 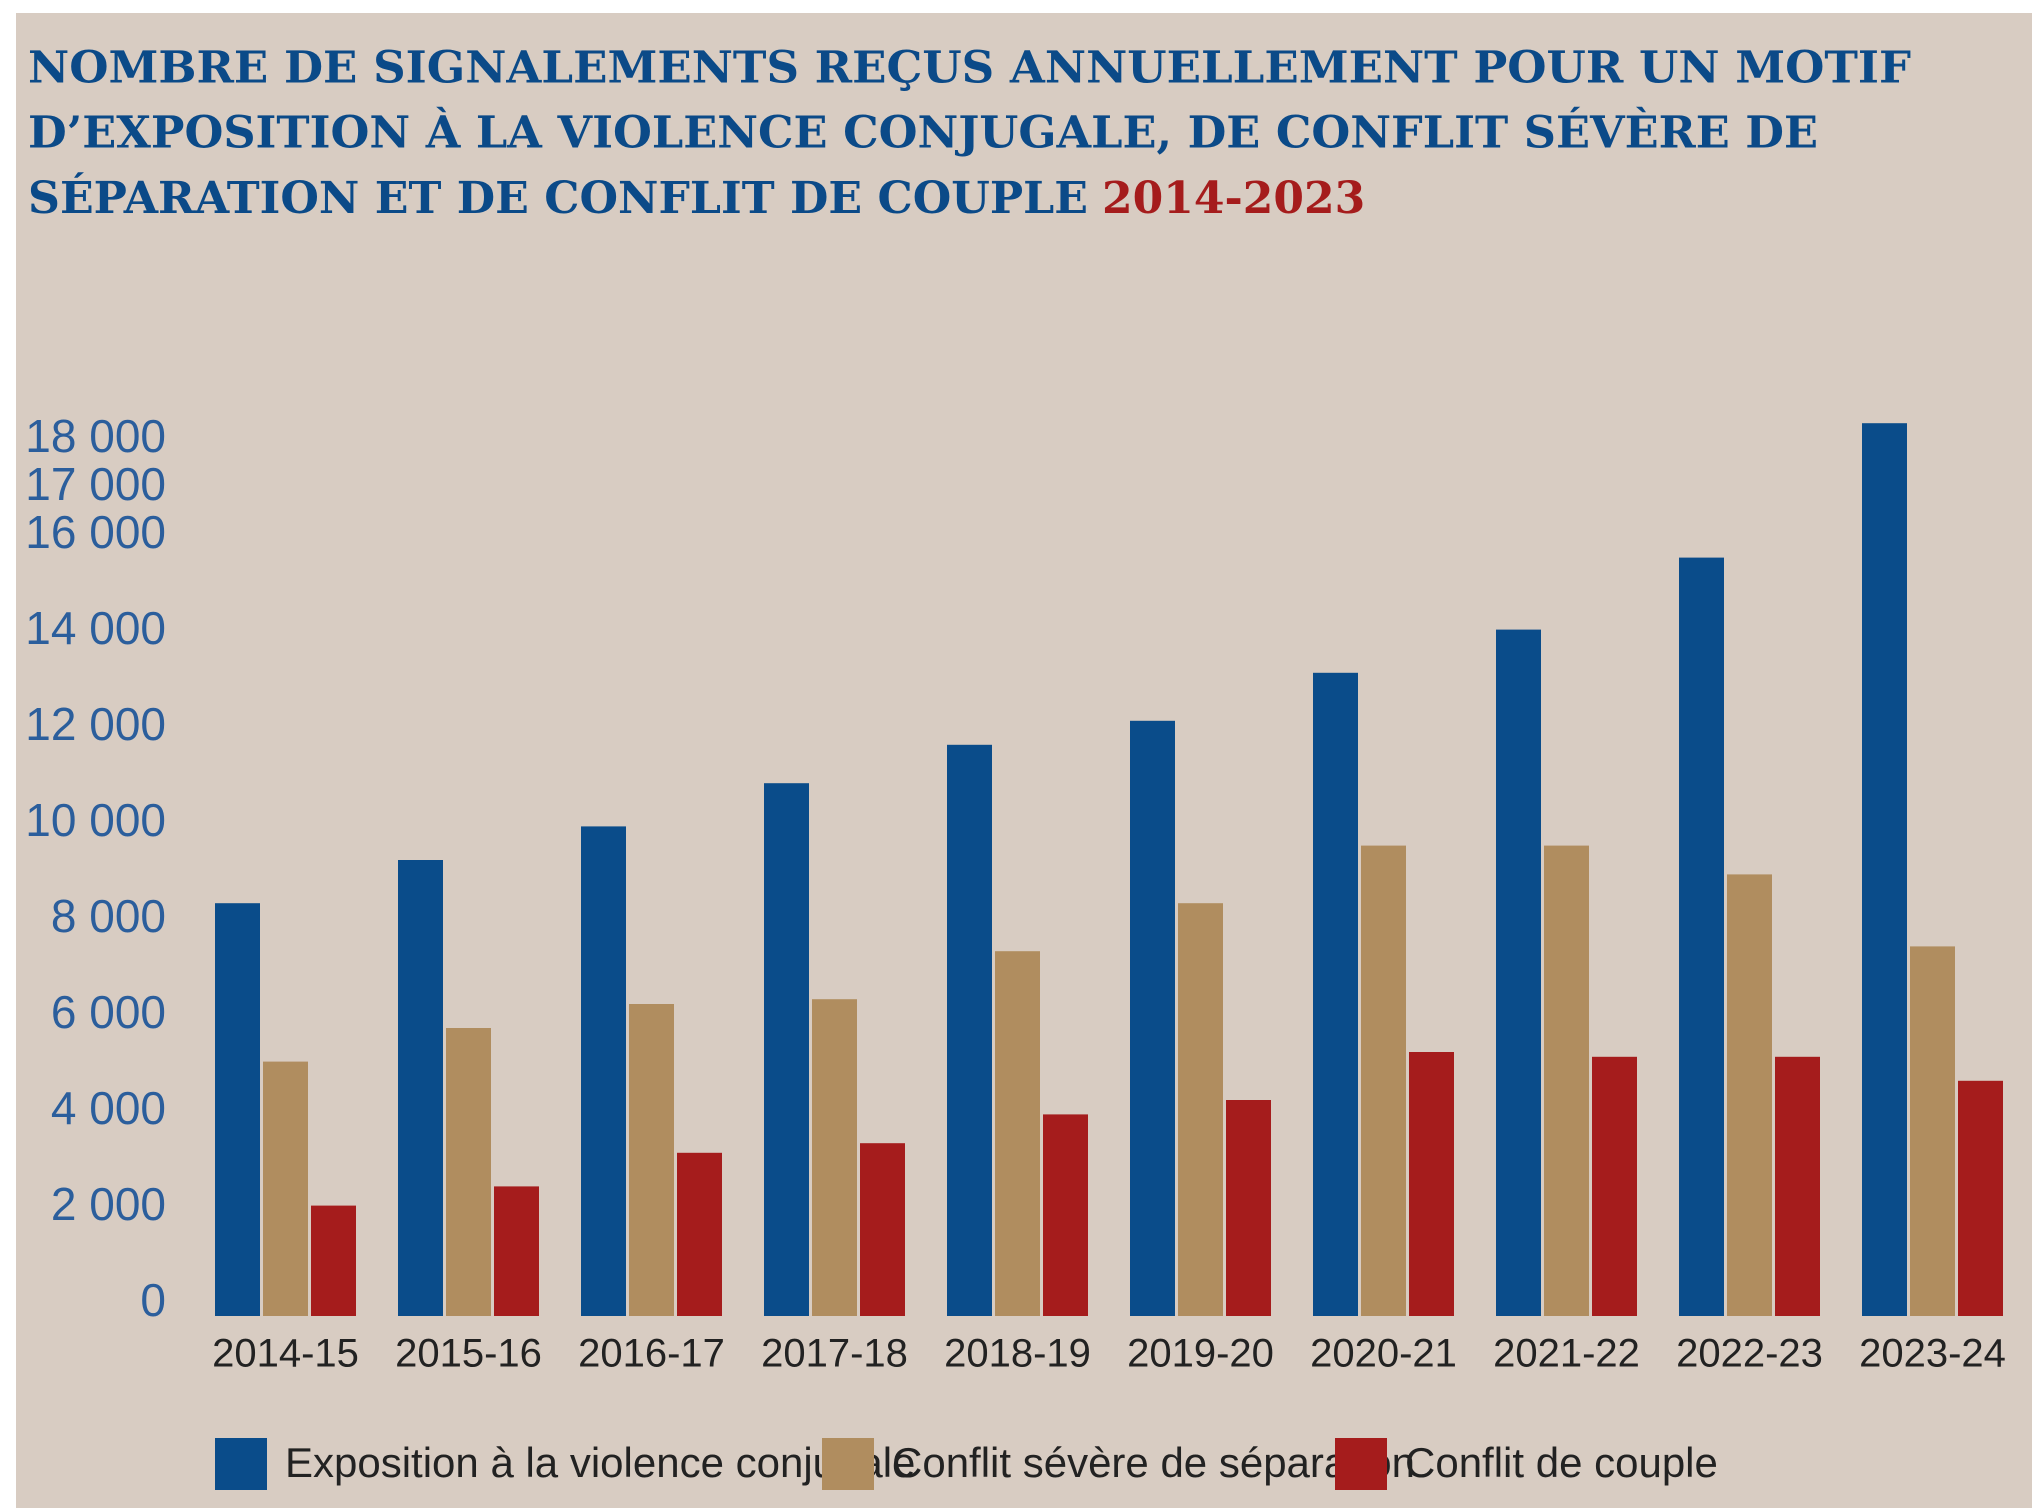 What do you see at coordinates (95, 724) in the screenshot?
I see `y-tick-label: 12 000` at bounding box center [95, 724].